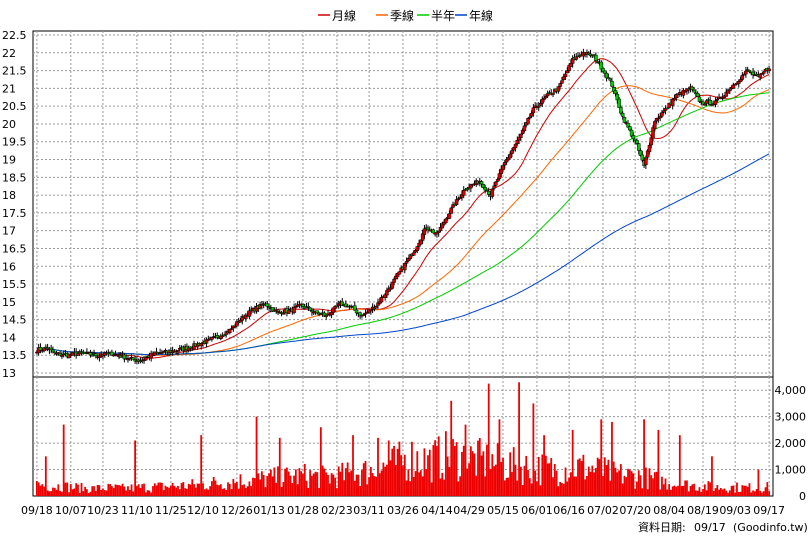 This screenshot has height=540, width=808. I want to click on volume-axis-labels: 0 1,000 2,000 3,000 4,000, so click(791, 443).